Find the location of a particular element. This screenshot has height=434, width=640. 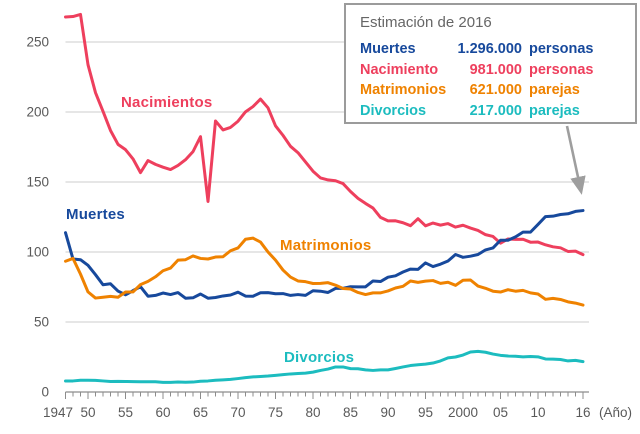

y-tick-label: 100 is located at coordinates (37, 252).